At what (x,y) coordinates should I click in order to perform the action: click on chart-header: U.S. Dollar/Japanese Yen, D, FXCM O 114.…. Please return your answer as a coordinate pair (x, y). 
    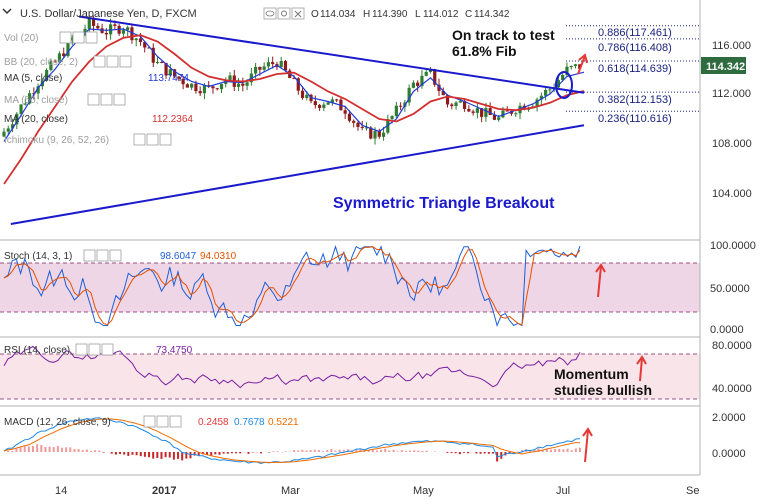
    Looking at the image, I should click on (256, 13).